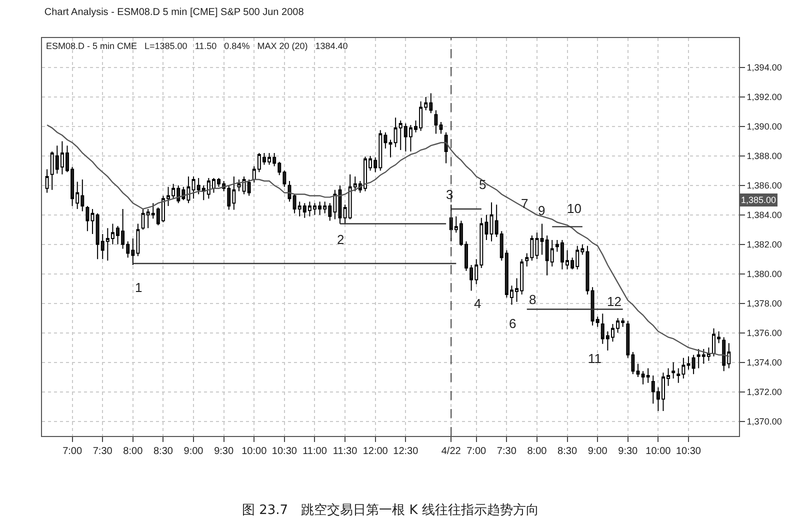 The height and width of the screenshot is (518, 807). Describe the element at coordinates (532, 299) in the screenshot. I see `annotation: 8` at that location.